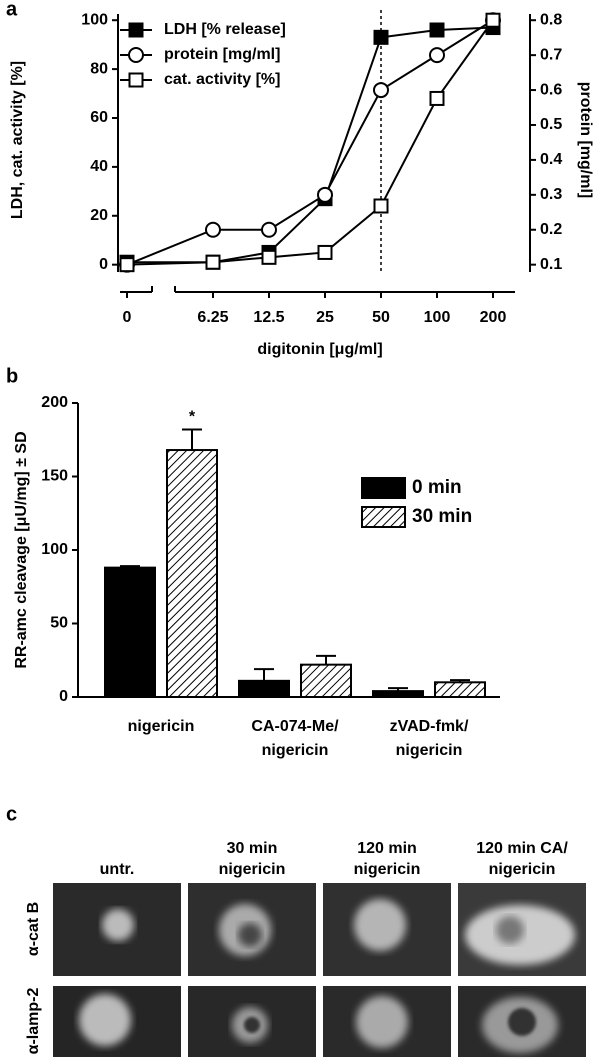  I want to click on x-tick-label: 0, so click(127, 317).